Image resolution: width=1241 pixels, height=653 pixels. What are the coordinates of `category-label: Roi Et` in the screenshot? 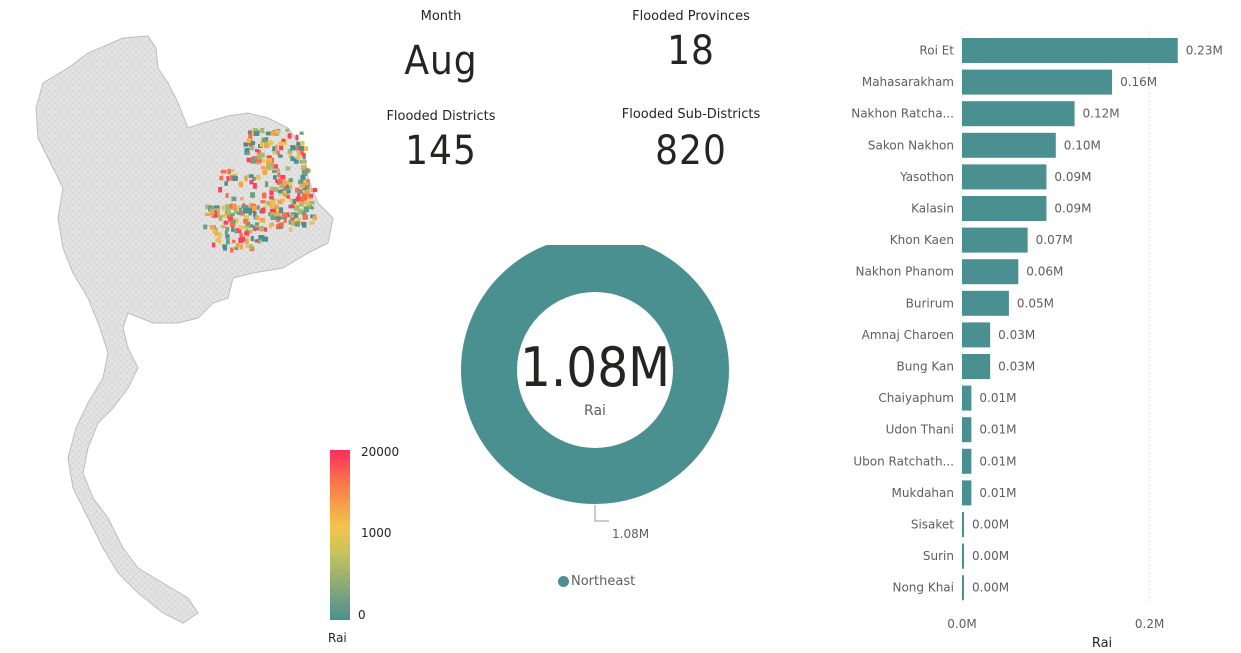 It's located at (936, 51).